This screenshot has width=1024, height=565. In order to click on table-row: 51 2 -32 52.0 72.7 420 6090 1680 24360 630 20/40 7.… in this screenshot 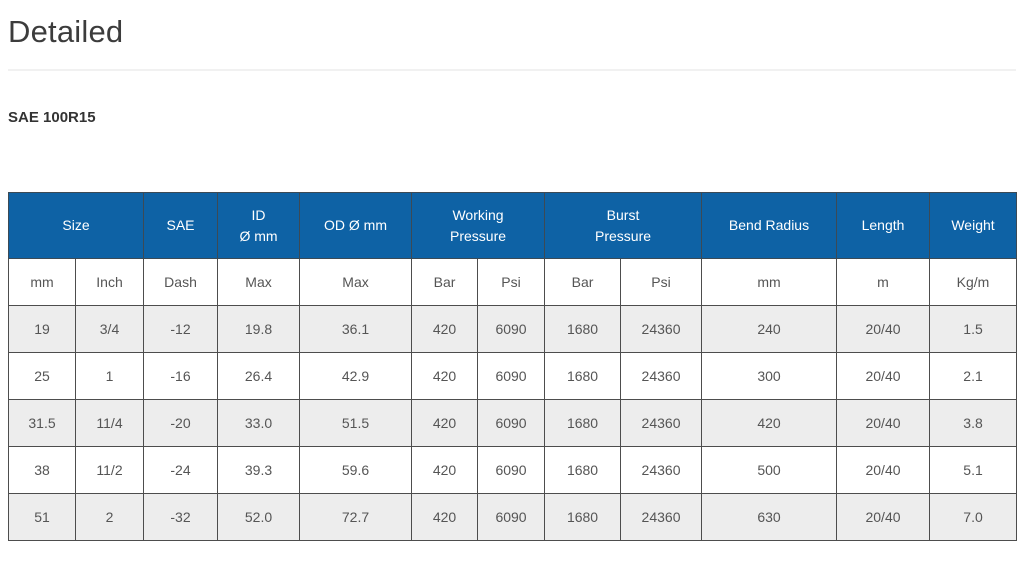, I will do `click(513, 517)`.